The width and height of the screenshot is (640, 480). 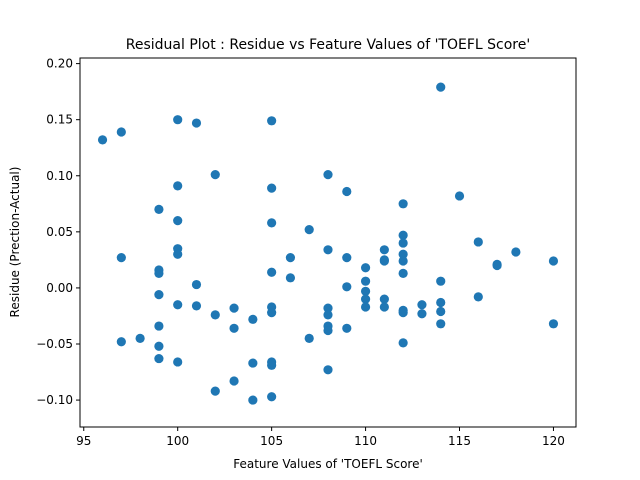 I want to click on x-tick-label: 110, so click(x=365, y=441).